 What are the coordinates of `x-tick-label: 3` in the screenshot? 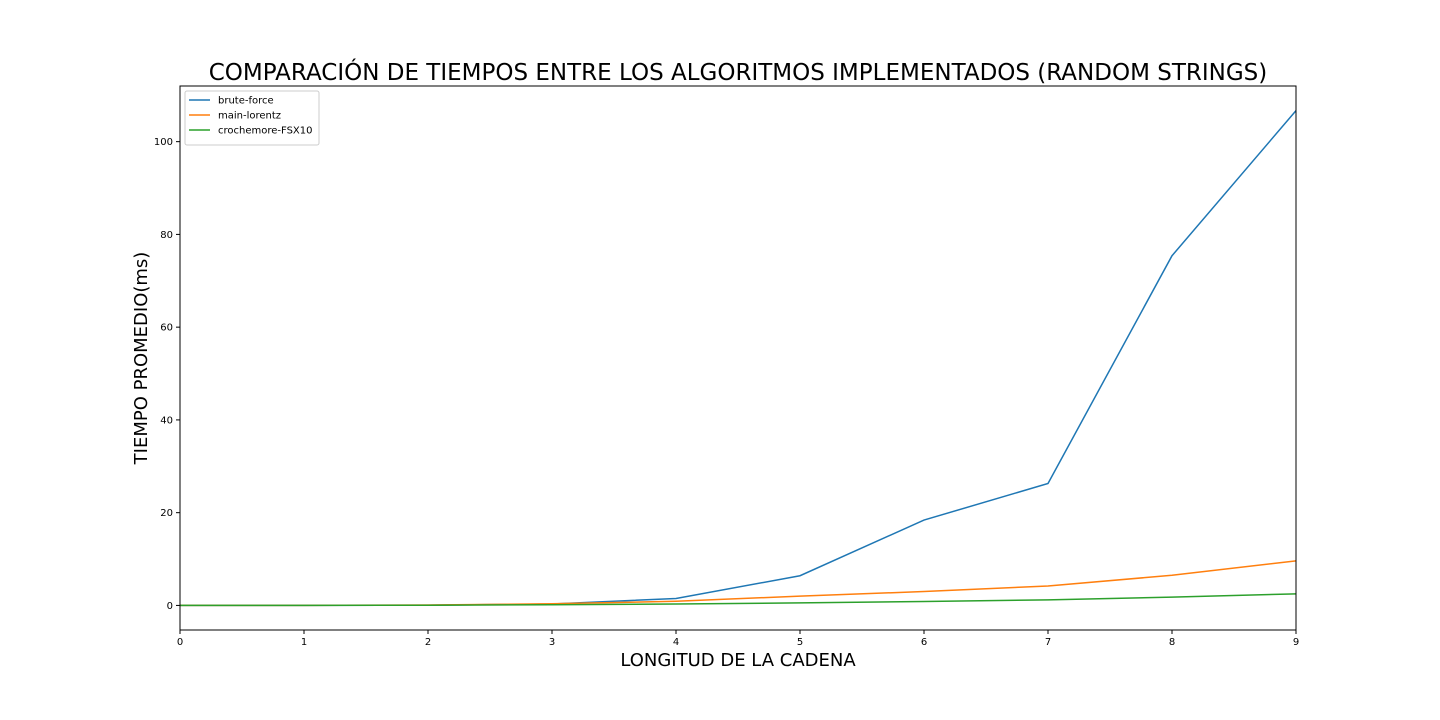 It's located at (552, 642).